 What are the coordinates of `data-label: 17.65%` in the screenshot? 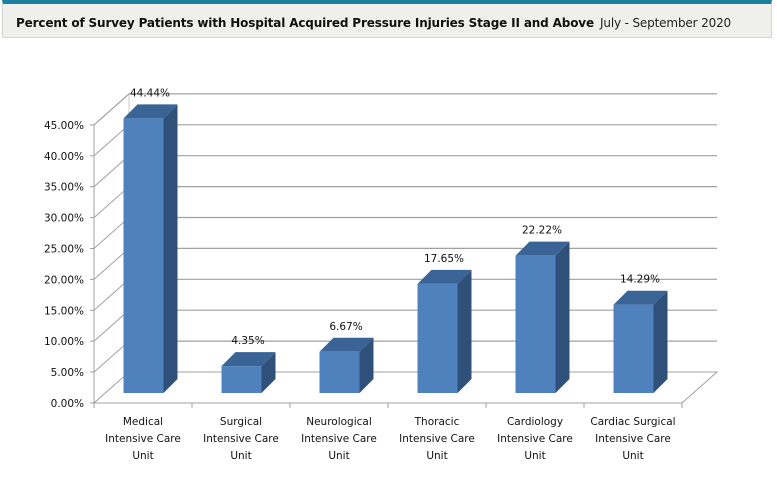 It's located at (444, 259).